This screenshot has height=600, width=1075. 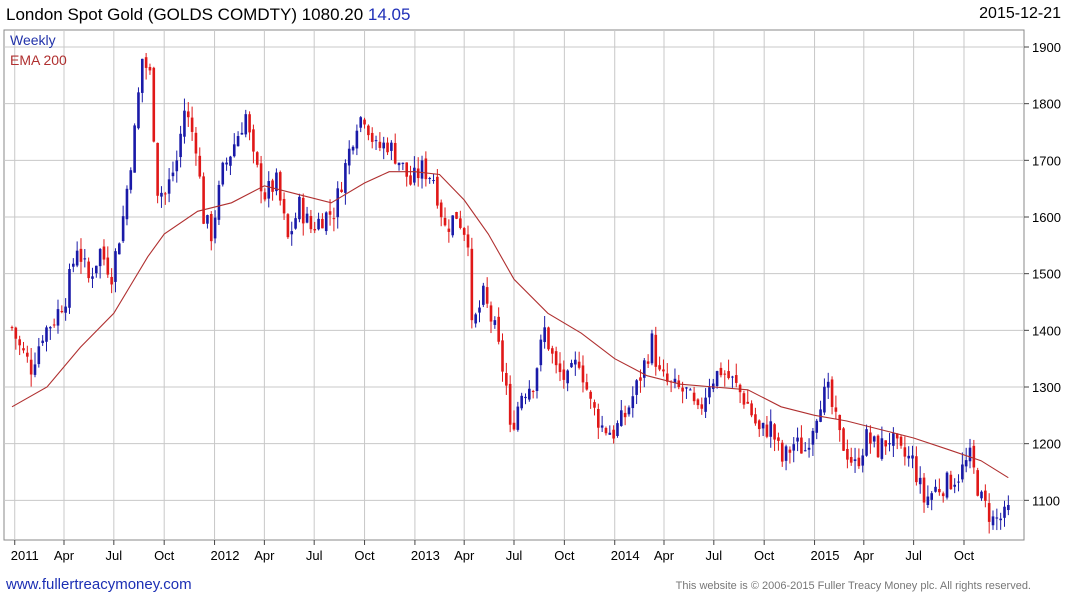 What do you see at coordinates (1046, 104) in the screenshot?
I see `y-tick-label: 1800` at bounding box center [1046, 104].